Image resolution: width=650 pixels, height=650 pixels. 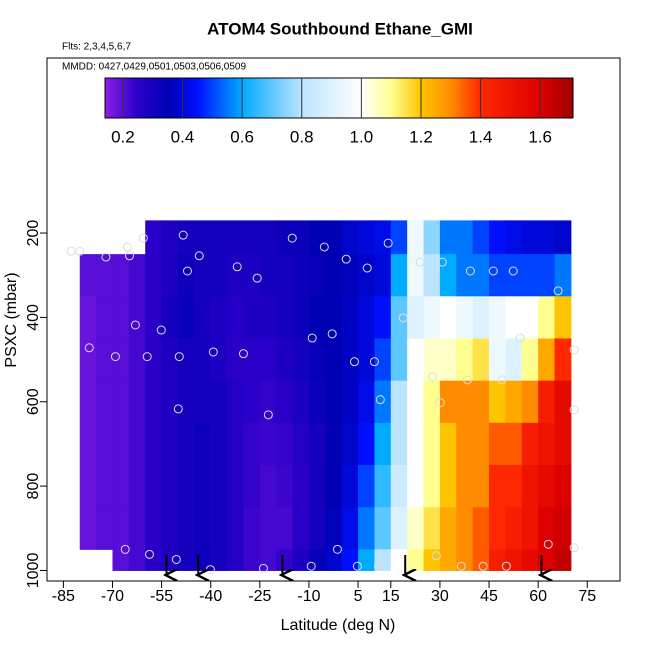 I want to click on chart-title: ATOM4 Southbound Ethane_GMI, so click(x=340, y=28).